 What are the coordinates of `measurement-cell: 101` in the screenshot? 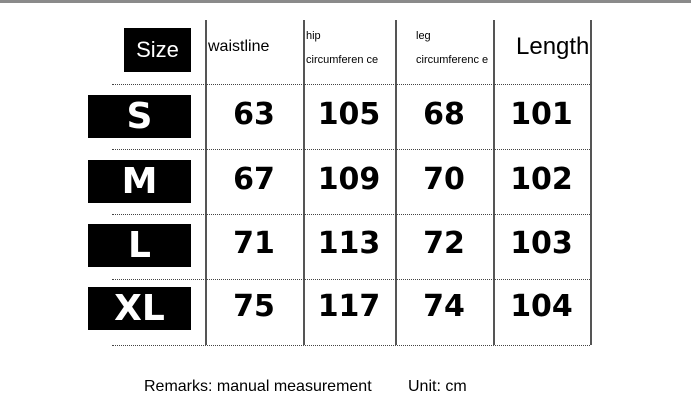 It's located at (541, 114).